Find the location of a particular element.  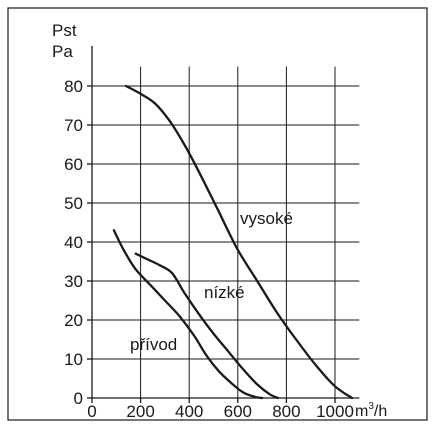

x-tick-label: 600 is located at coordinates (238, 411).